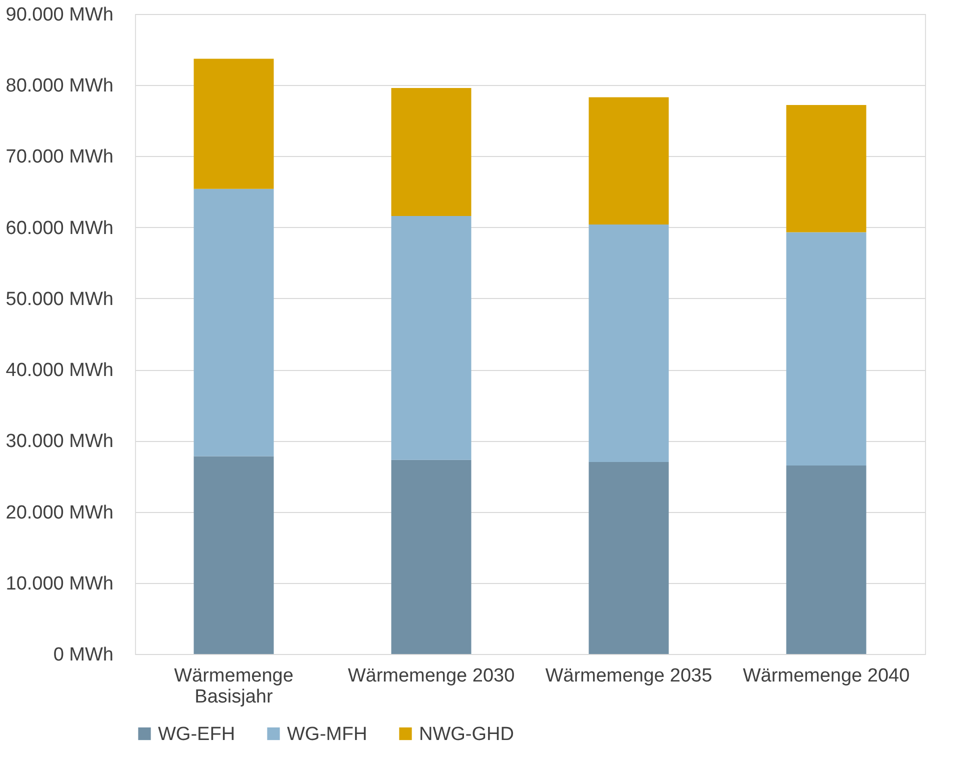 This screenshot has width=957, height=768. Describe the element at coordinates (60, 513) in the screenshot. I see `y-tick-label: 20.000 MWh` at that location.